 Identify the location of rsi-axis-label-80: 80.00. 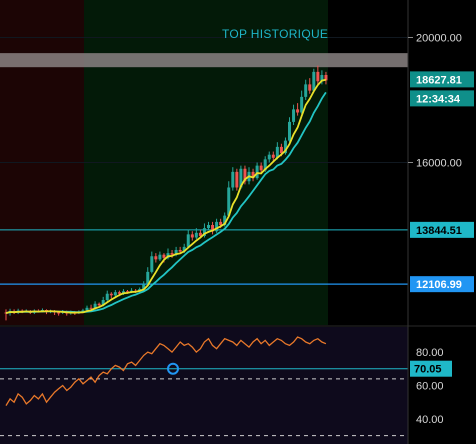
(430, 353).